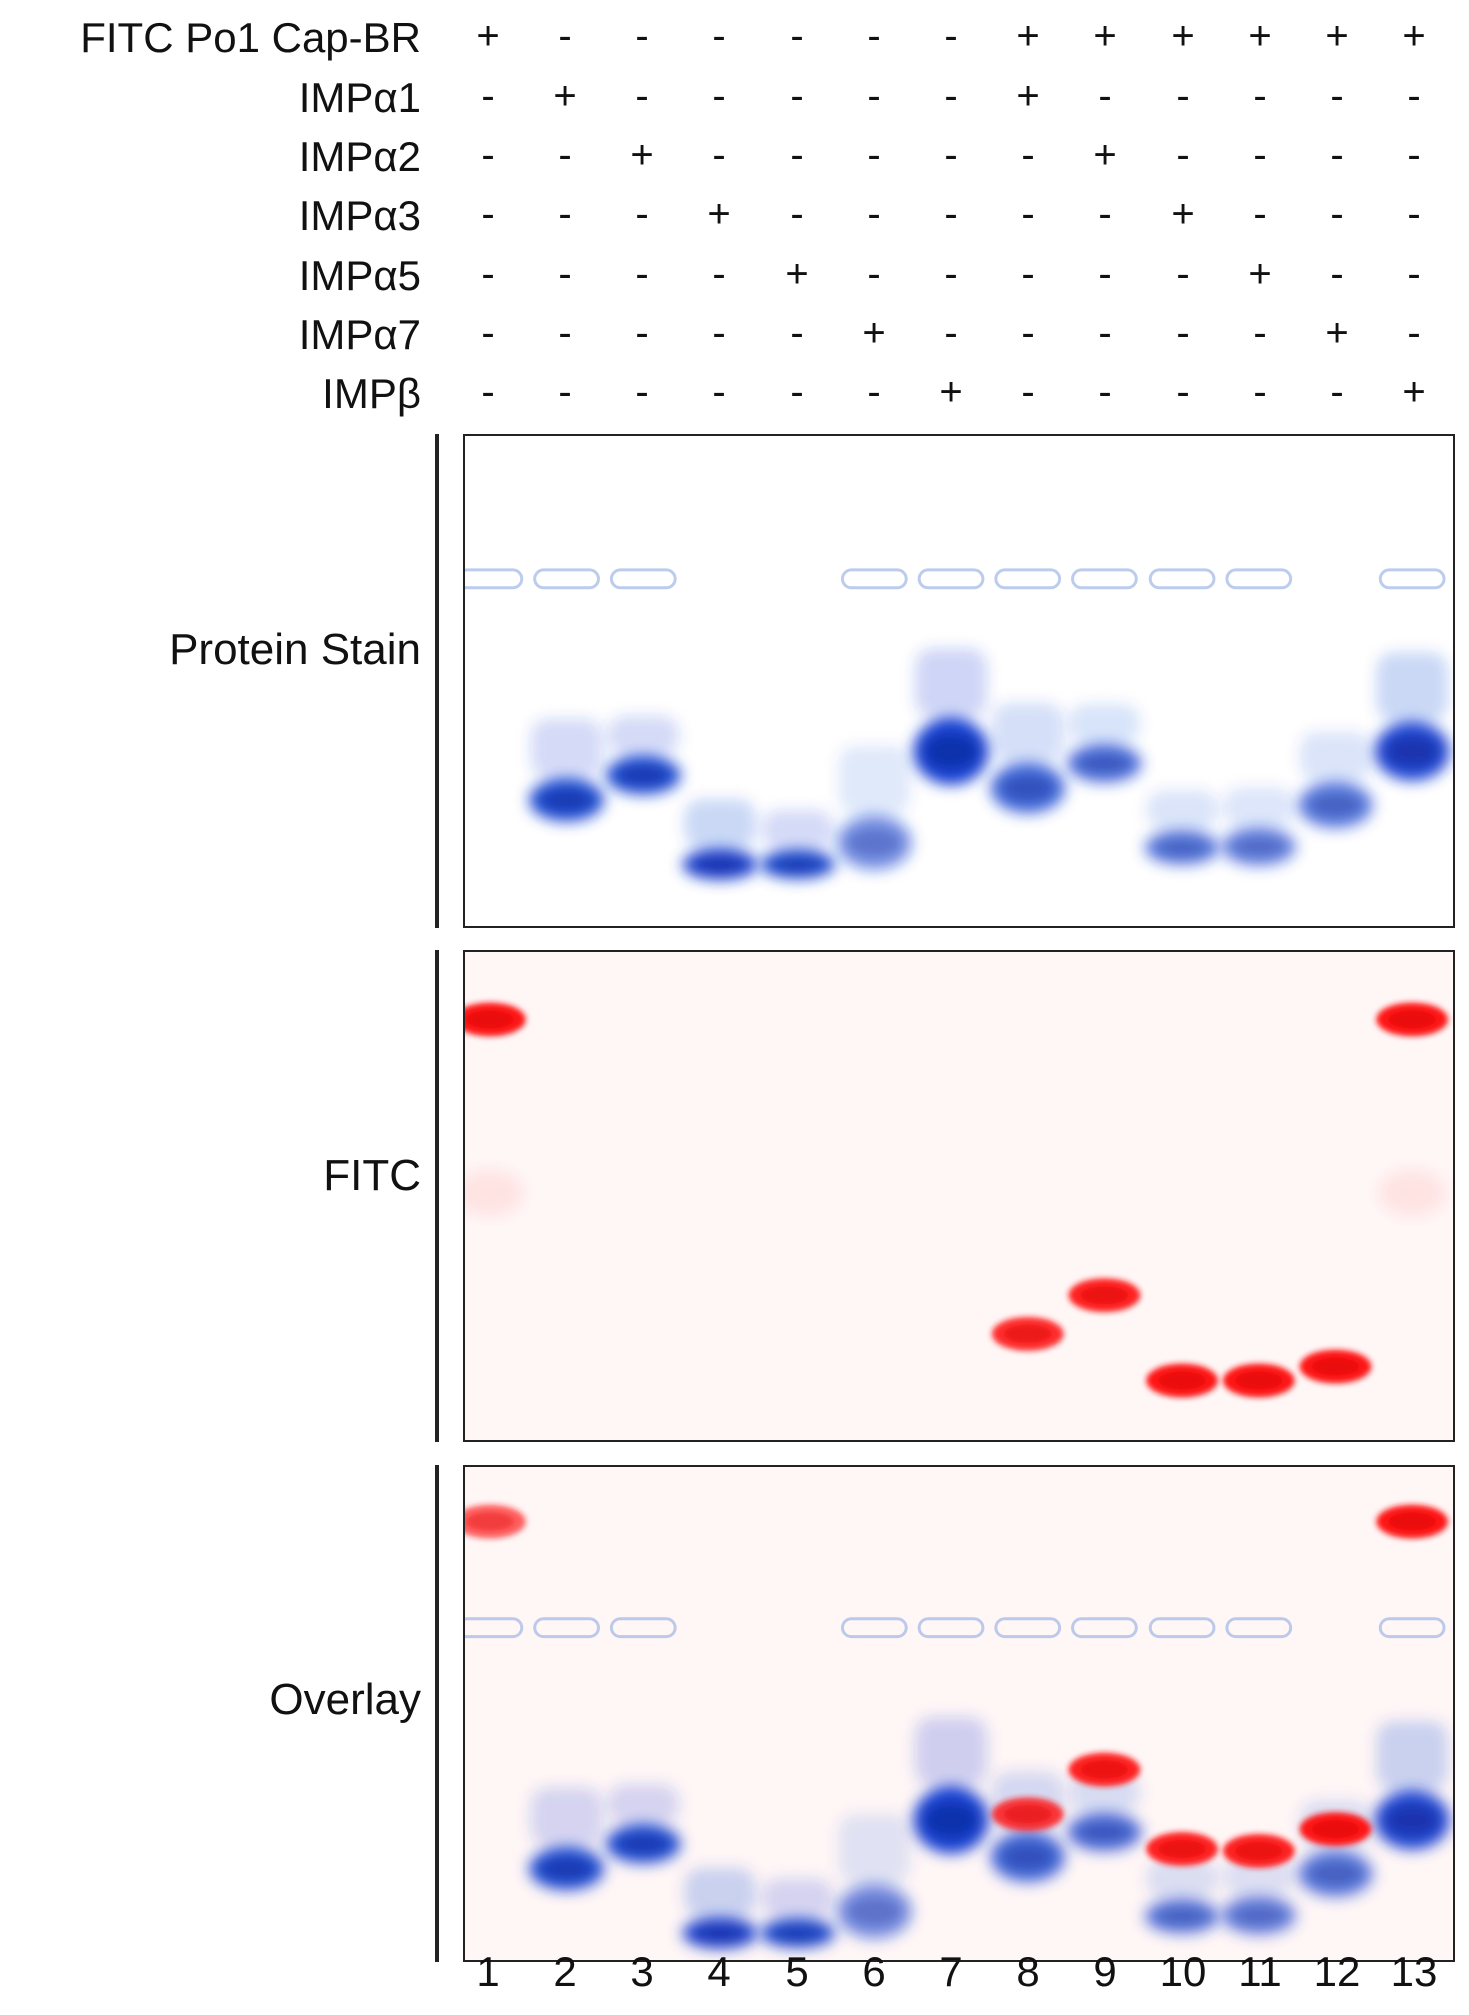 This screenshot has height=2015, width=1469. Describe the element at coordinates (1260, 1971) in the screenshot. I see `lane-number: 11` at that location.